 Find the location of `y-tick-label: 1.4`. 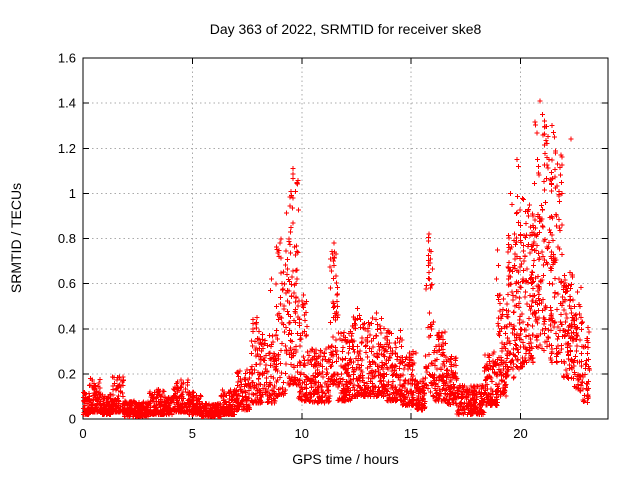

y-tick-label: 1.4 is located at coordinates (67, 103).